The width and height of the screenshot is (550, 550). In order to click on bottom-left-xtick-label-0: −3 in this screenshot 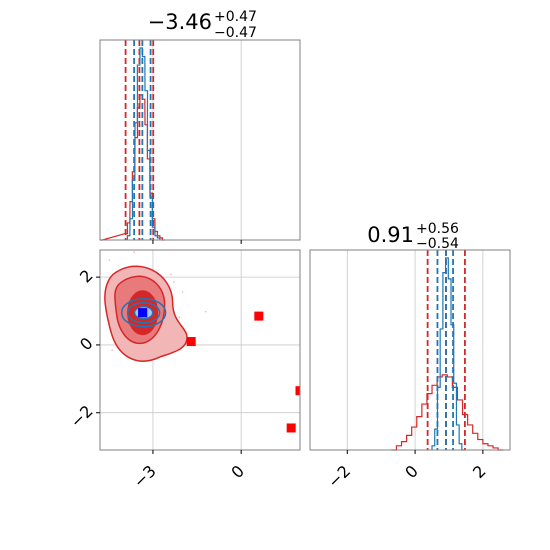, I will do `click(145, 476)`.